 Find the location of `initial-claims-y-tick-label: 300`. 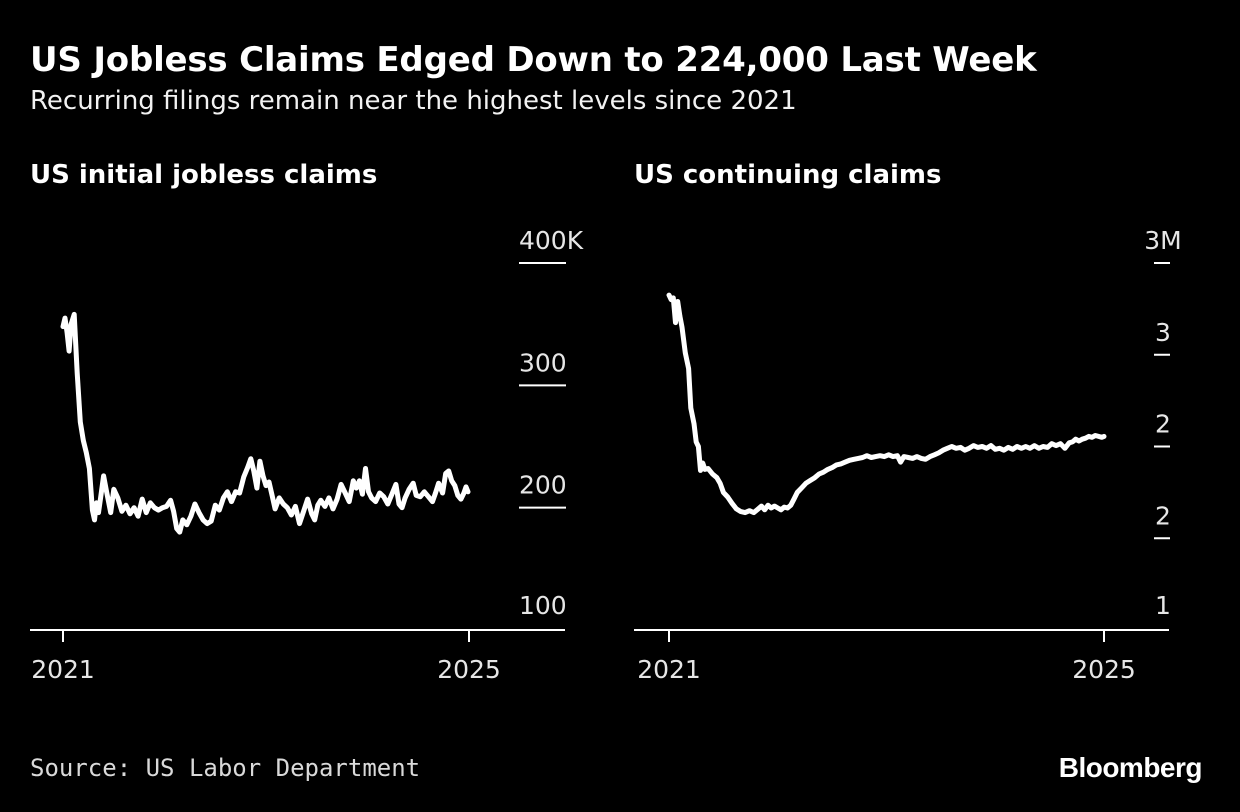

initial-claims-y-tick-label: 300 is located at coordinates (543, 362).